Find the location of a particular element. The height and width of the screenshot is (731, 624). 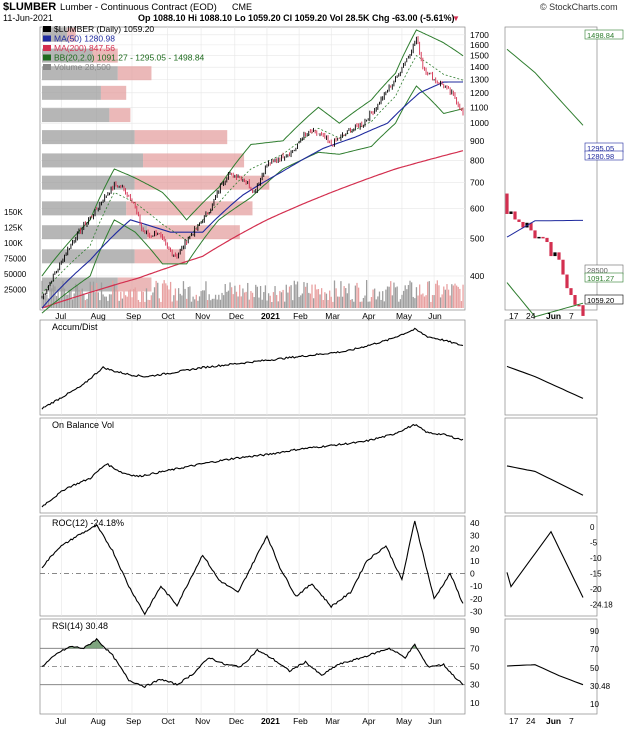

zoom-roc-line is located at coordinates (545, 564).